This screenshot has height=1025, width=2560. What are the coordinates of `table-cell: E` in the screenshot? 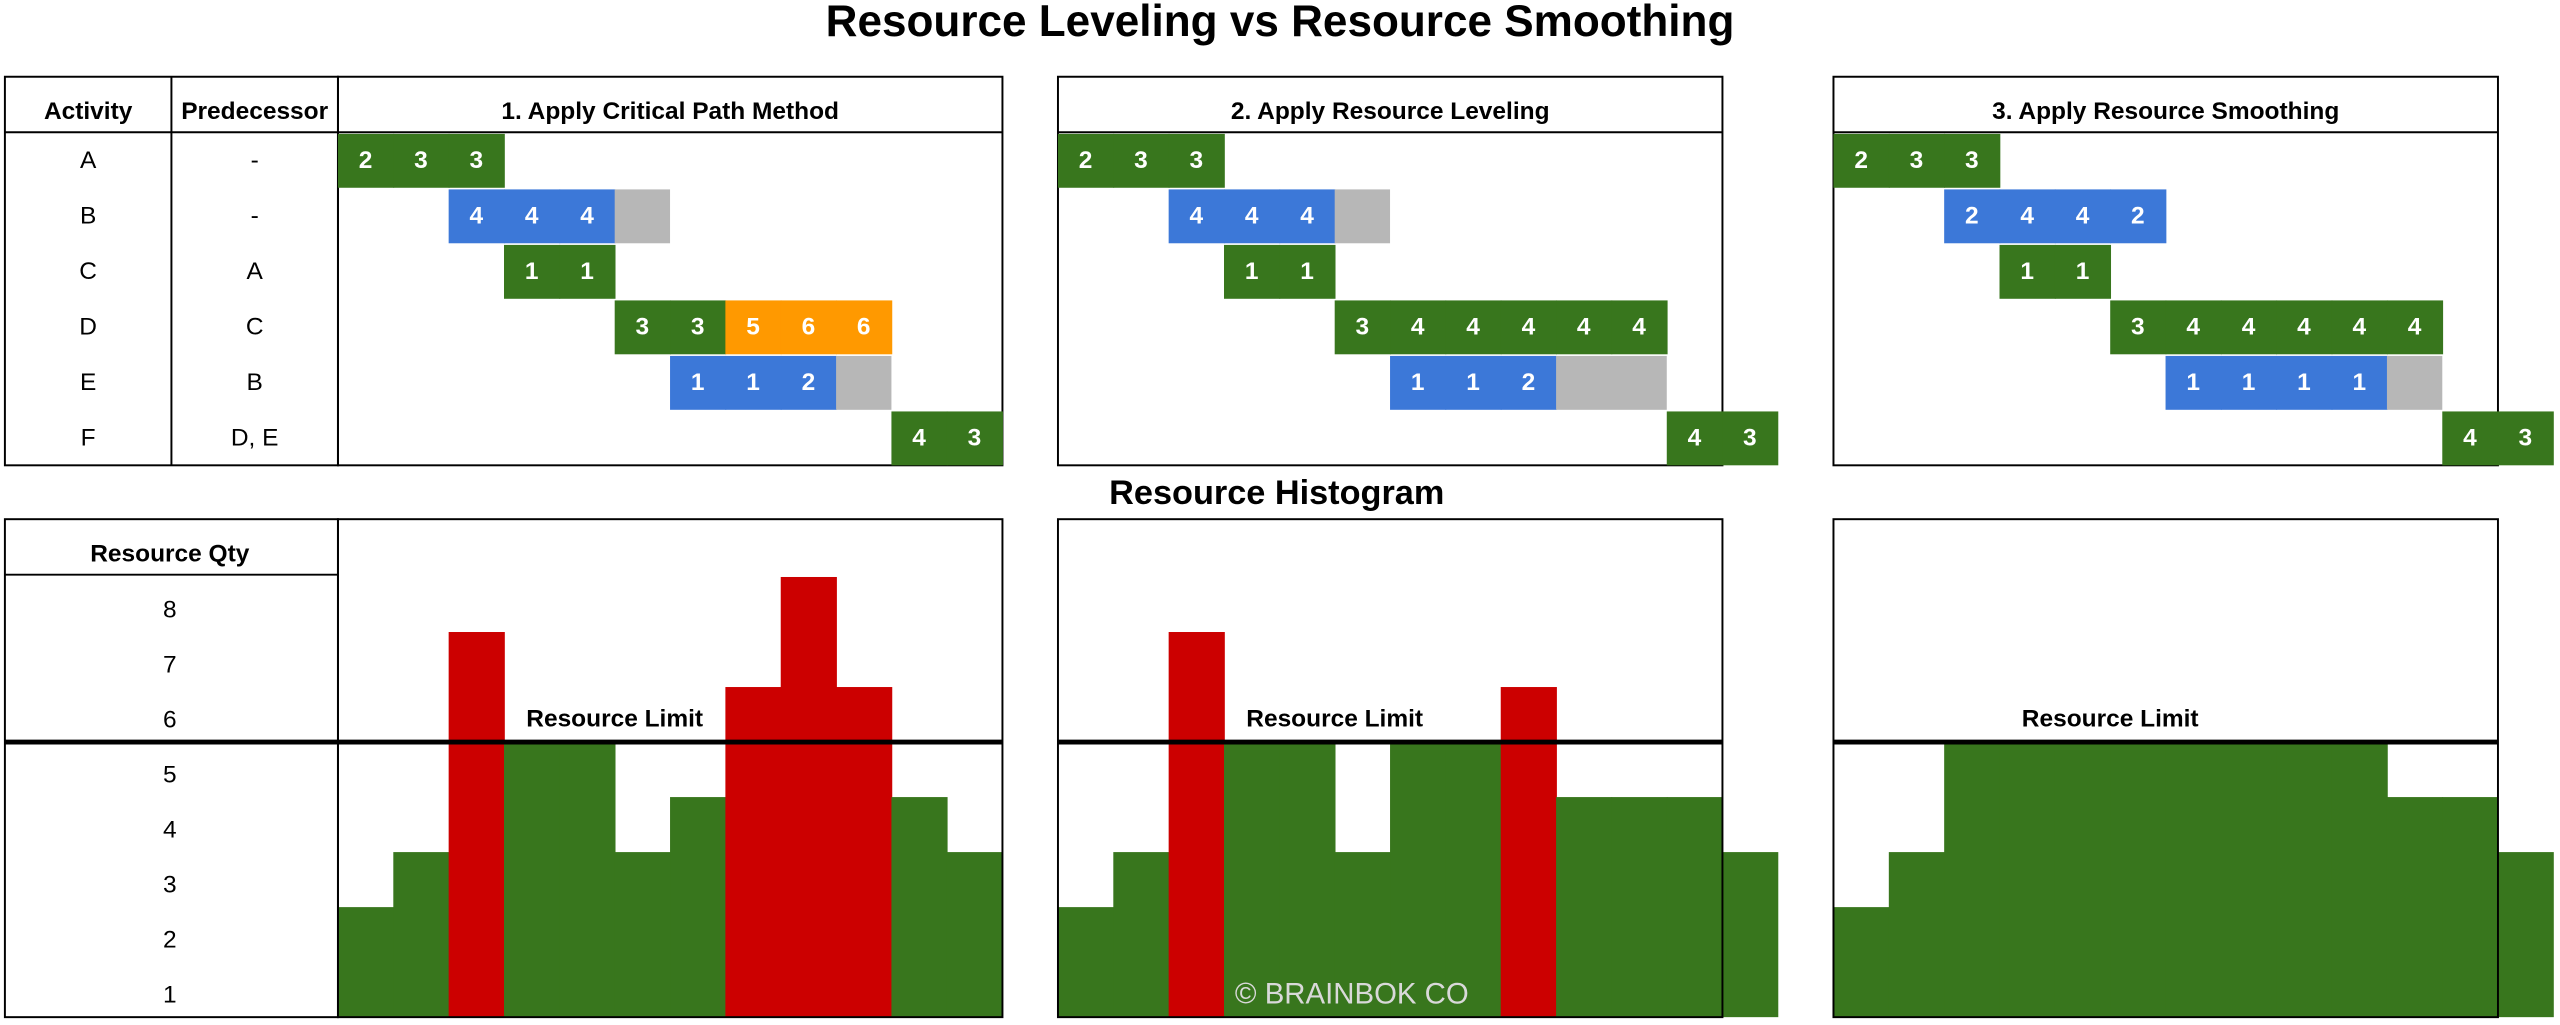 It's located at (88, 382).